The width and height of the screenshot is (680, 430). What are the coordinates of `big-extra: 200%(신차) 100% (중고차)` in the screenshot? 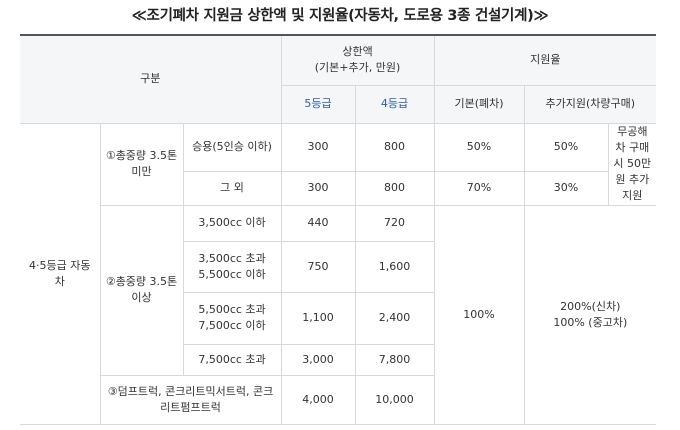 It's located at (590, 314).